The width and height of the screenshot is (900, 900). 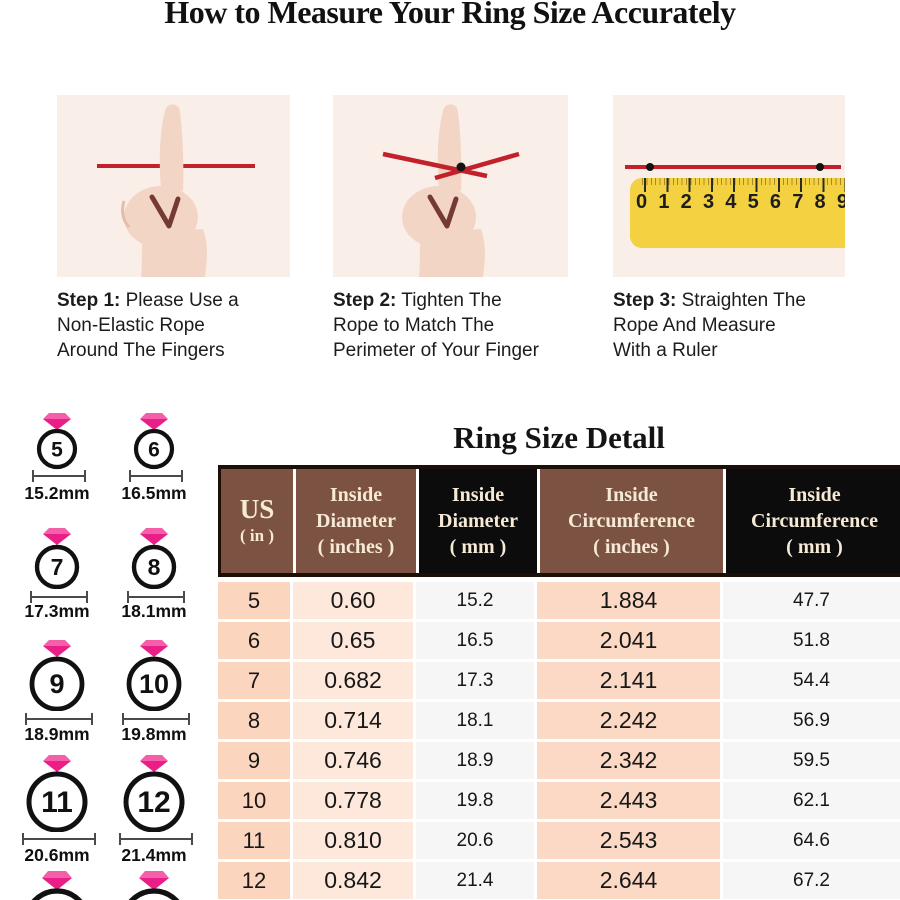 I want to click on header-us: US ( in ), so click(x=257, y=521).